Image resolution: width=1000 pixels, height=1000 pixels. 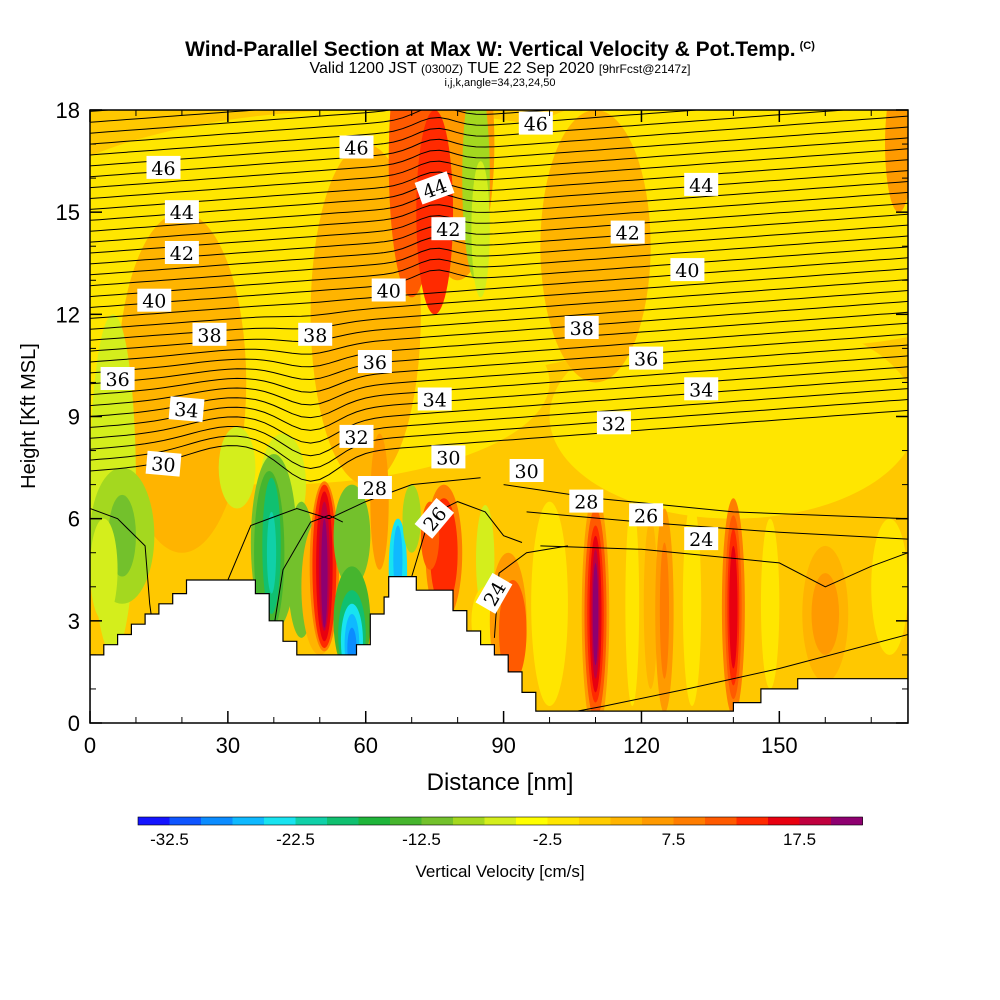 I want to click on y-tick-label: 18, so click(x=68, y=110).